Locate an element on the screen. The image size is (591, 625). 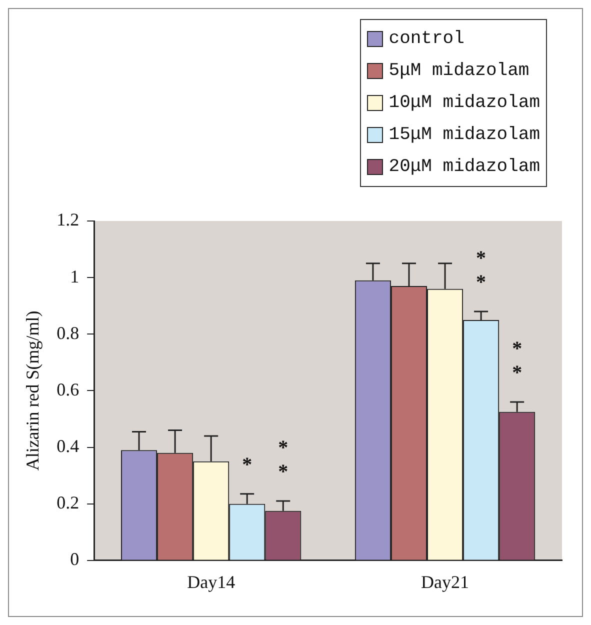
y-tick-label: 1.2 is located at coordinates (68, 220).